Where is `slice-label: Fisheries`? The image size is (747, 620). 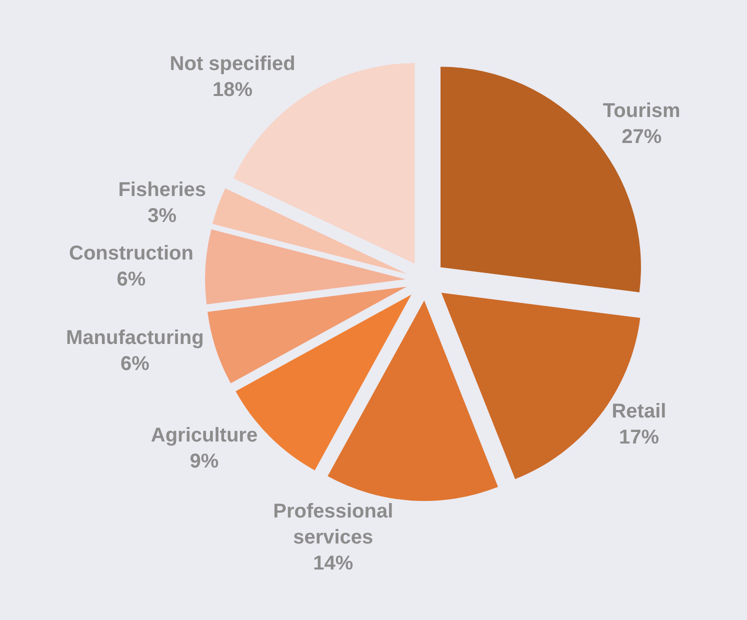
slice-label: Fisheries is located at coordinates (162, 190).